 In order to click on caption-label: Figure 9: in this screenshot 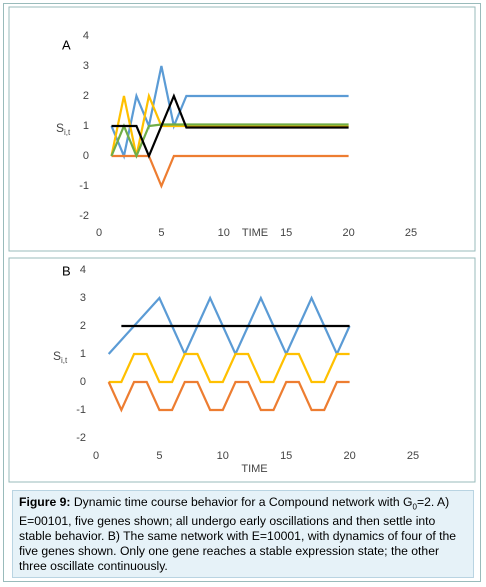, I will do `click(45, 502)`.